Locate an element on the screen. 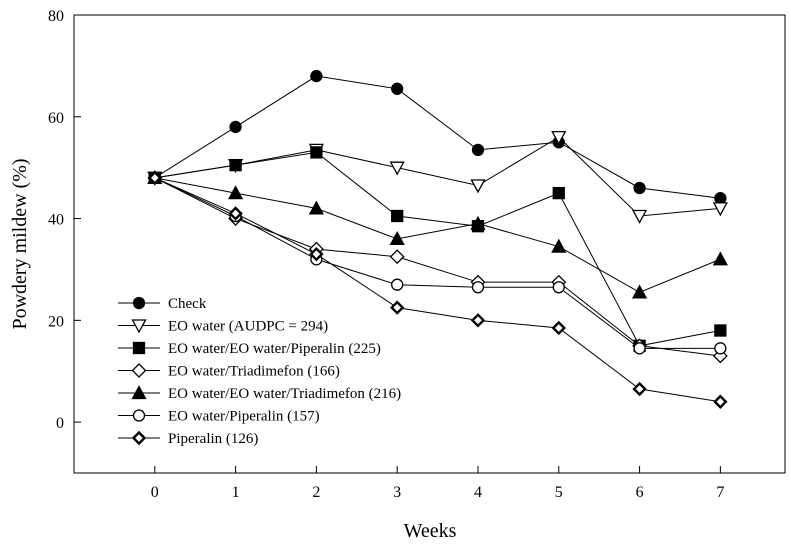 The height and width of the screenshot is (546, 791). legend-item: EO water (AUDPC = 294) is located at coordinates (223, 327).